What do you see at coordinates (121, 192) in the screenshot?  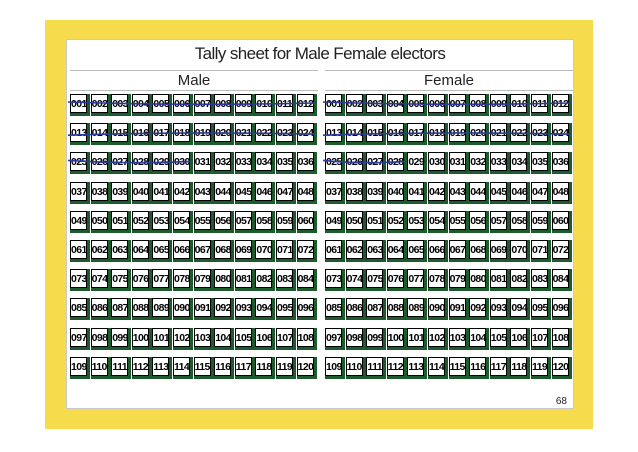 I see `male-cell: 039` at bounding box center [121, 192].